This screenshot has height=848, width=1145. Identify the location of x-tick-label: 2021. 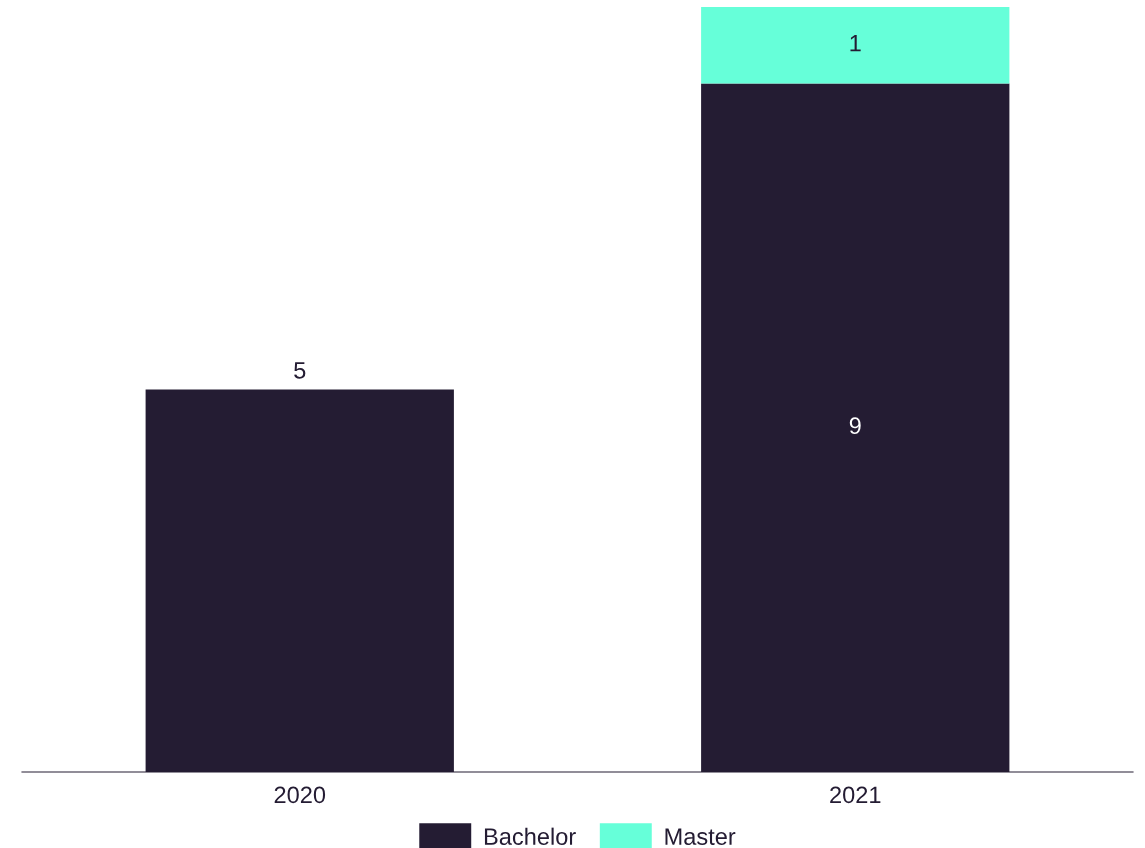
(855, 795).